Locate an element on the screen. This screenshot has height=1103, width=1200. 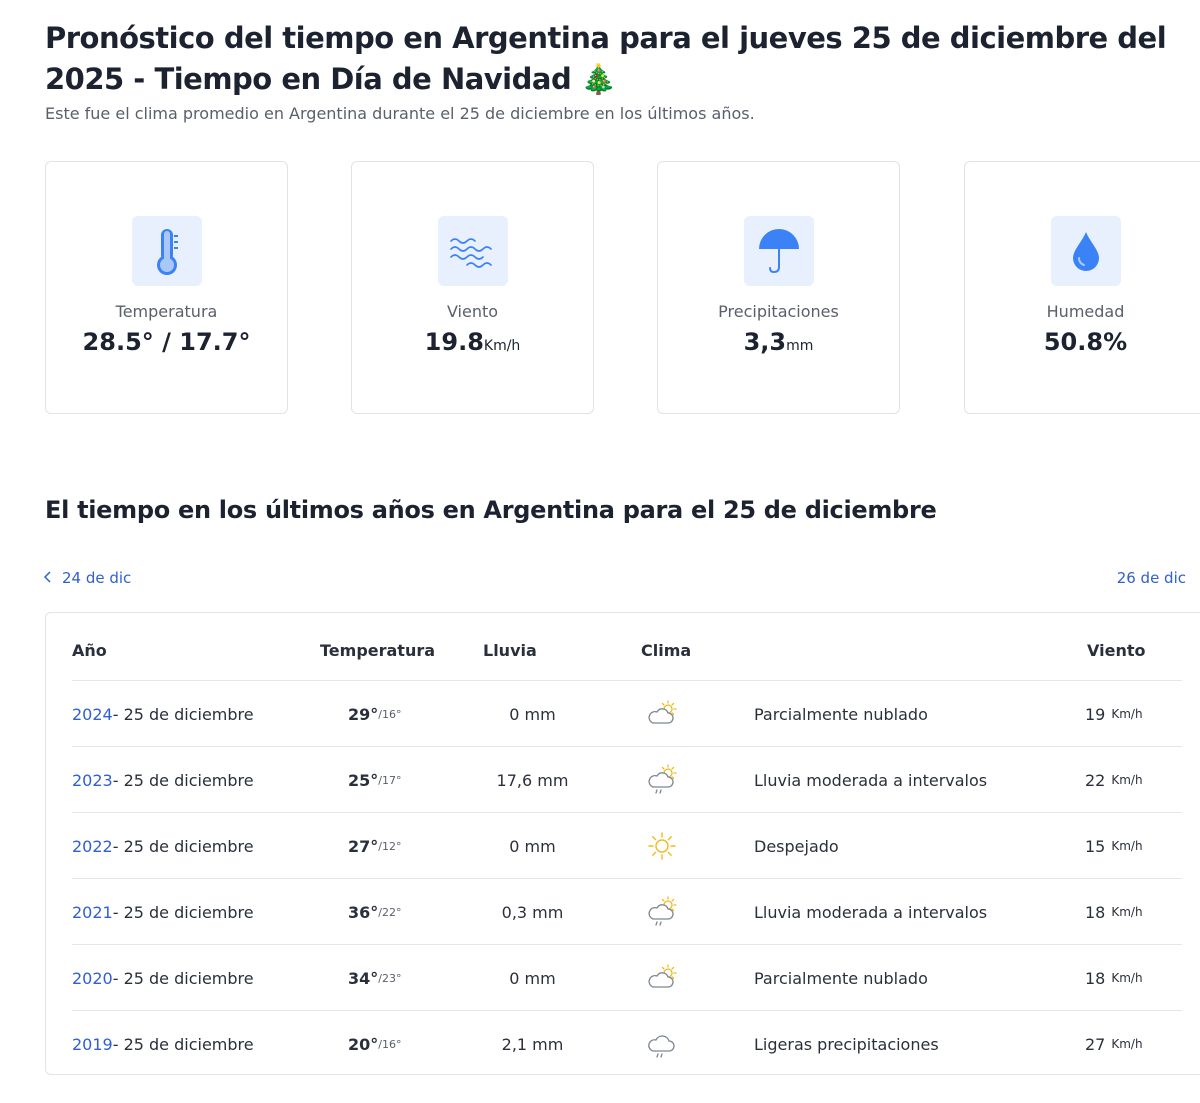
drop-icon is located at coordinates (1086, 251).